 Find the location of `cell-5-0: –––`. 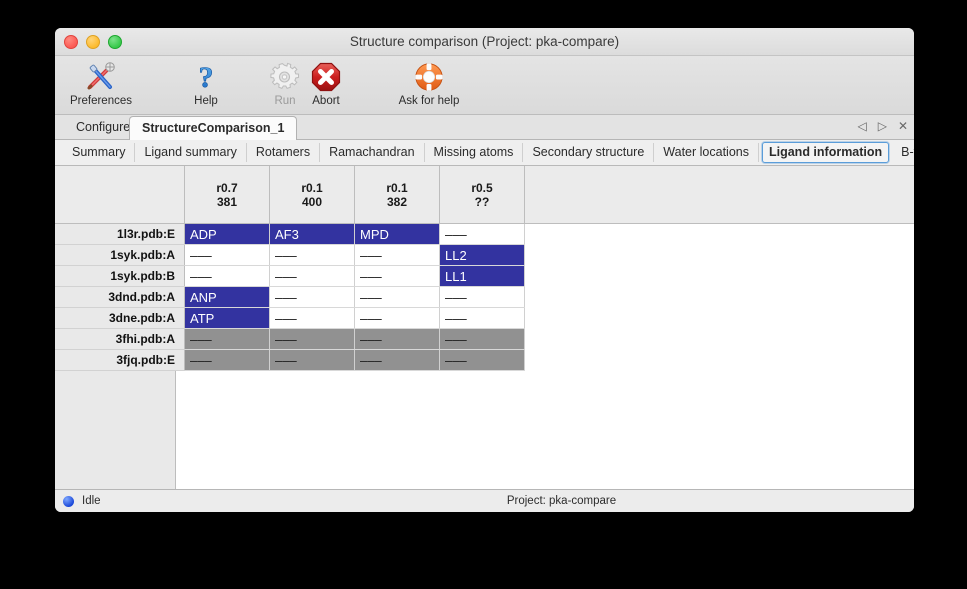

cell-5-0: ––– is located at coordinates (227, 339).